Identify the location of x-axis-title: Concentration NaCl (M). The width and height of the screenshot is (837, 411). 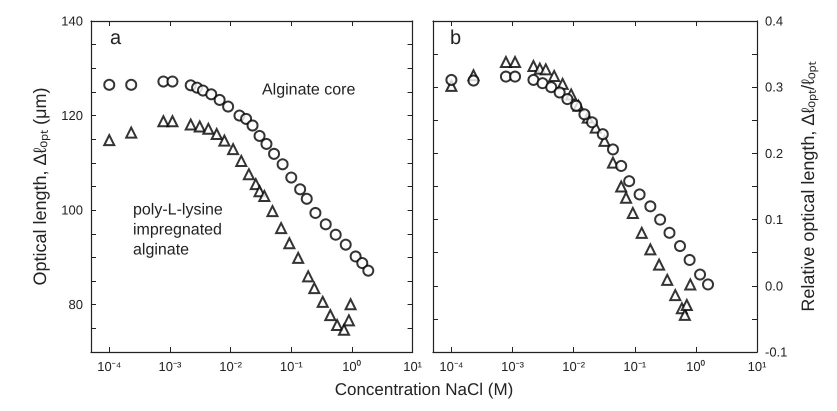
(424, 390).